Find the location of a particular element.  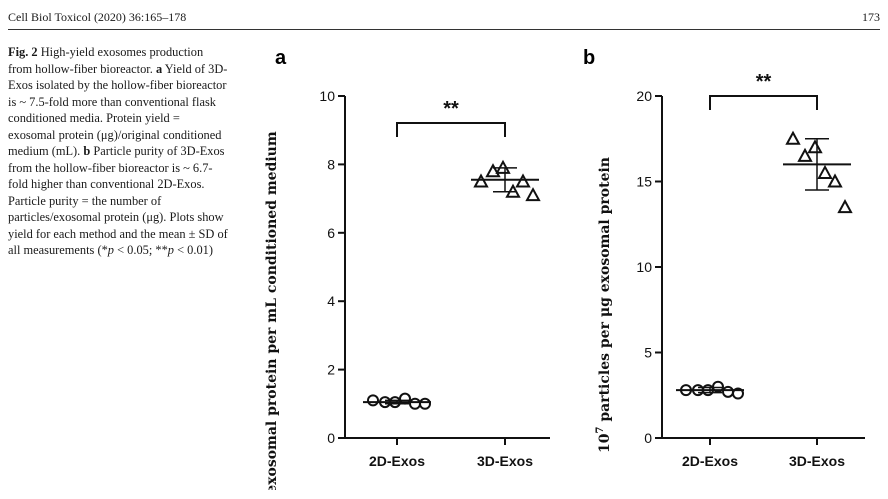

page-number: 173 is located at coordinates (871, 17).